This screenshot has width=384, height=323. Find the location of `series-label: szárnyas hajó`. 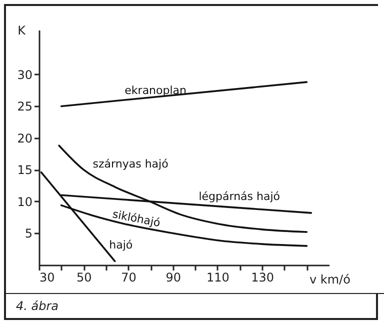

series-label: szárnyas hajó is located at coordinates (130, 164).